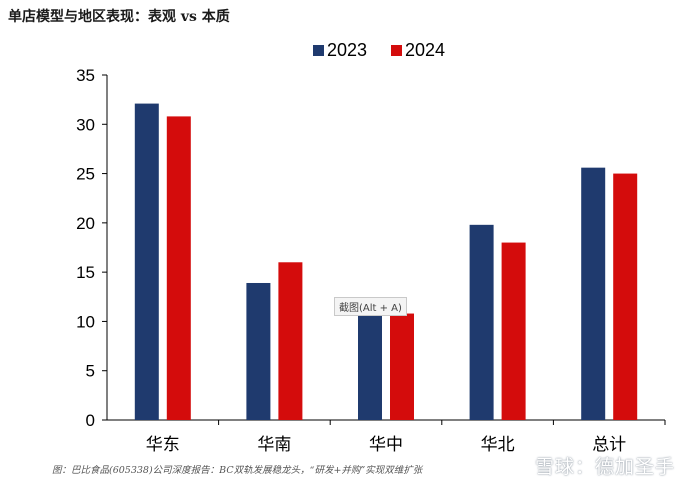 This screenshot has height=483, width=693. What do you see at coordinates (593, 293) in the screenshot?
I see `bar-2023-总计` at bounding box center [593, 293].